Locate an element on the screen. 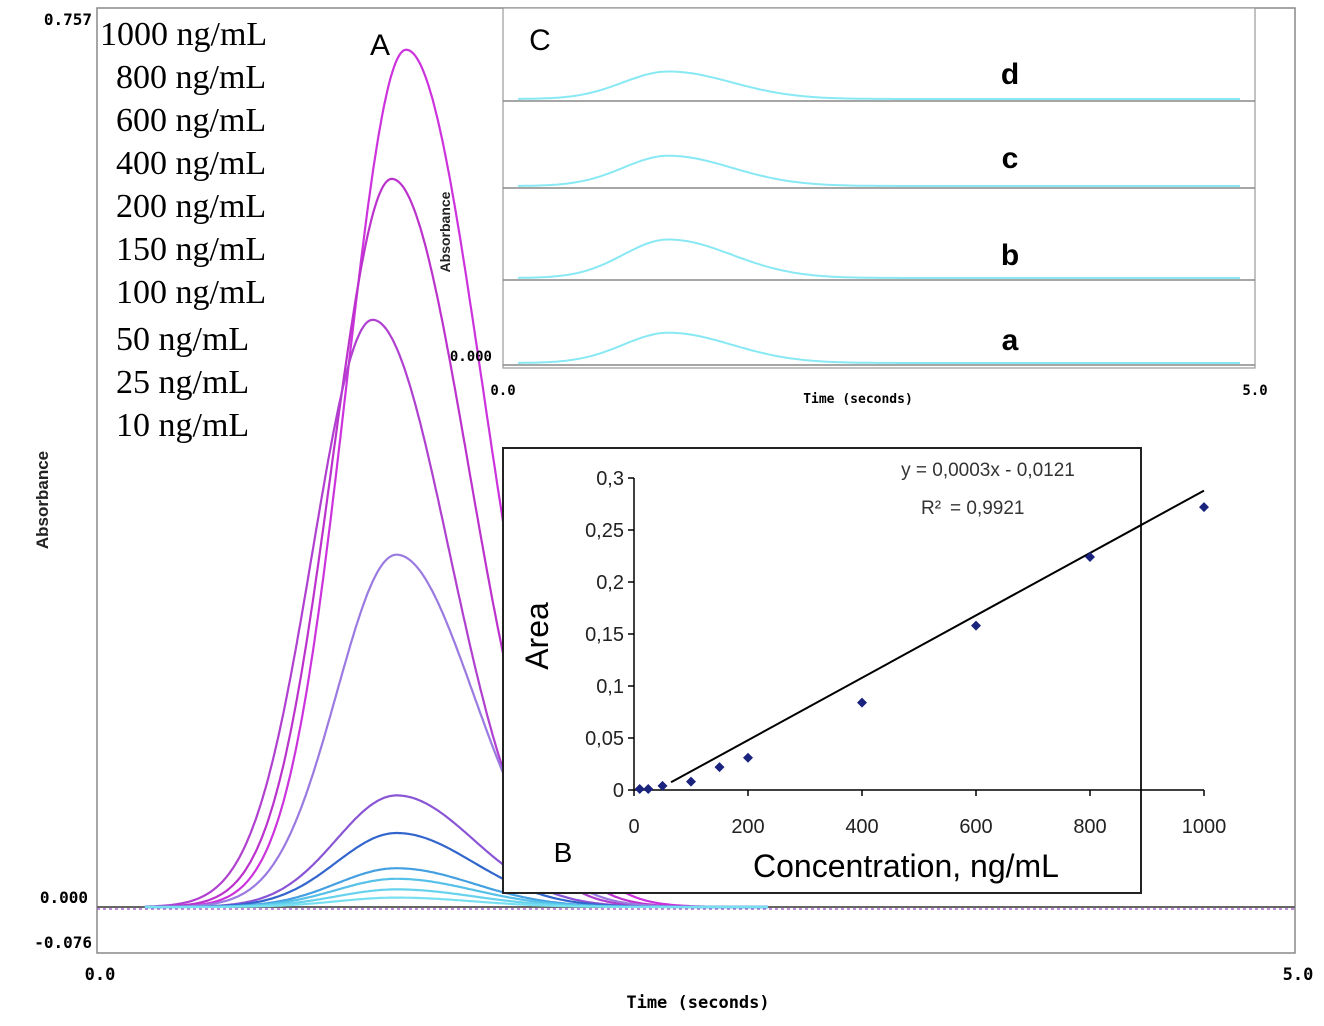  y-tick-label: 0,25 is located at coordinates (604, 531).